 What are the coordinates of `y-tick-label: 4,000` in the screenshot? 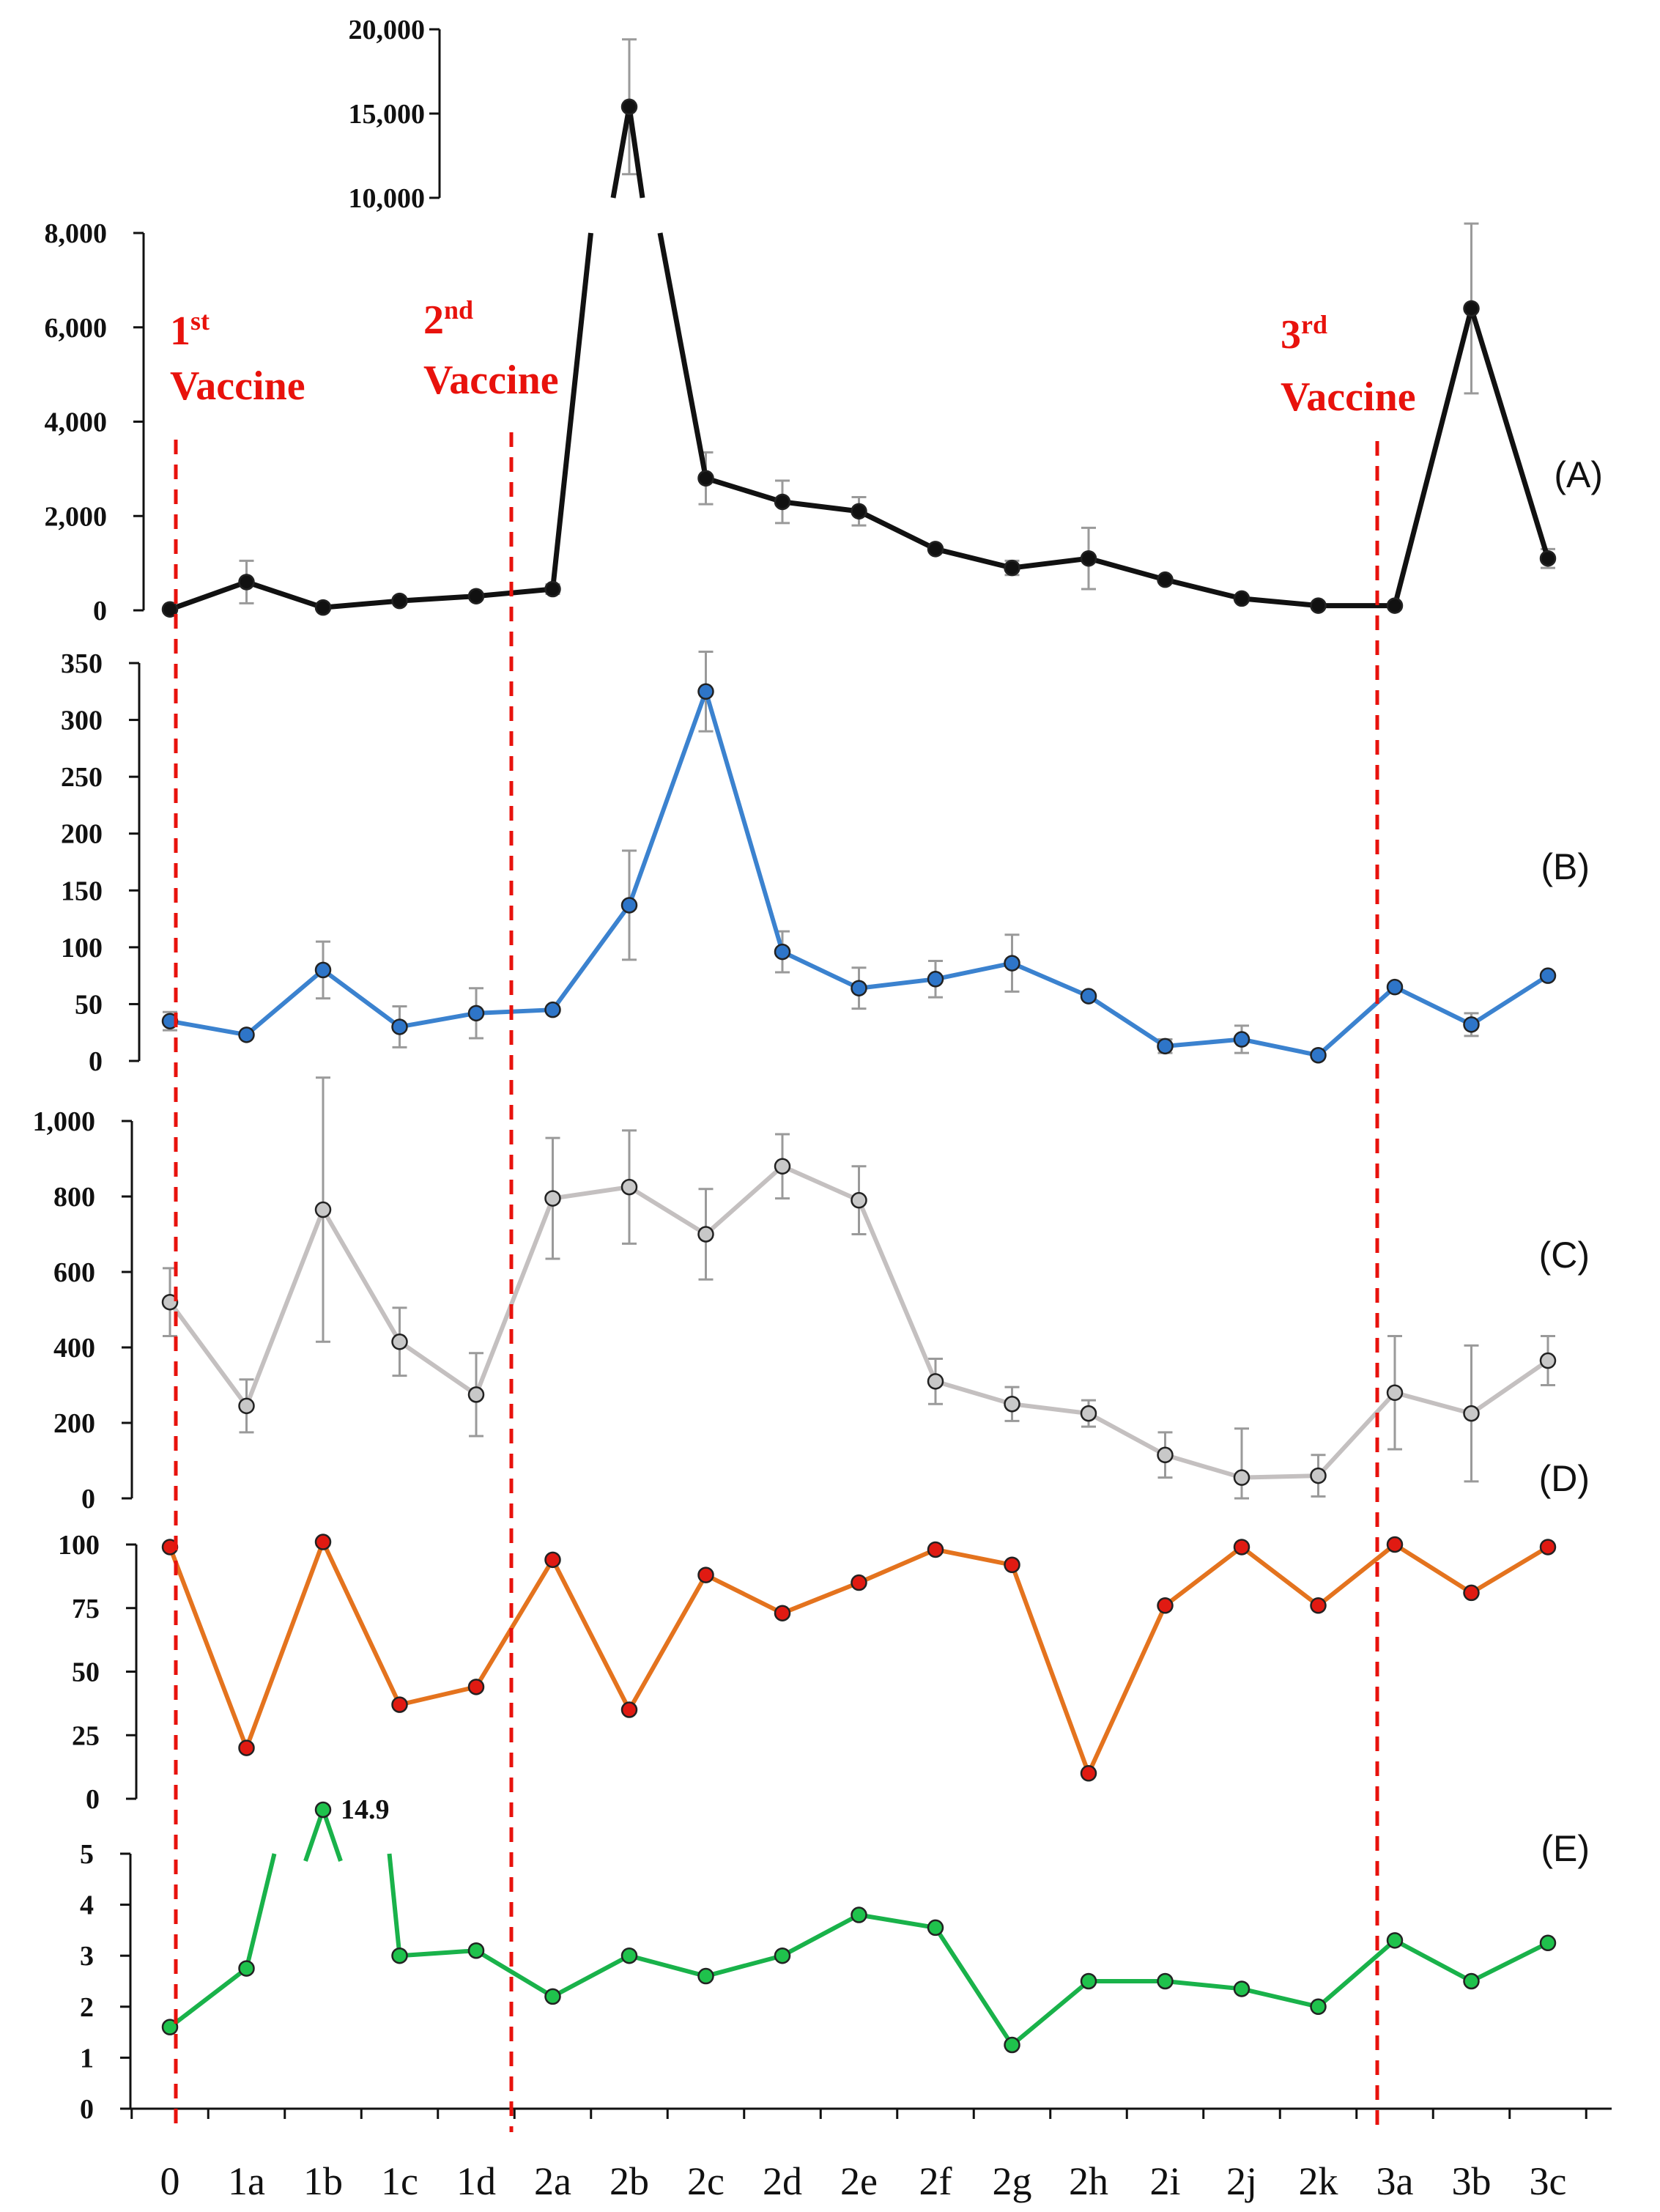 It's located at (76, 423).